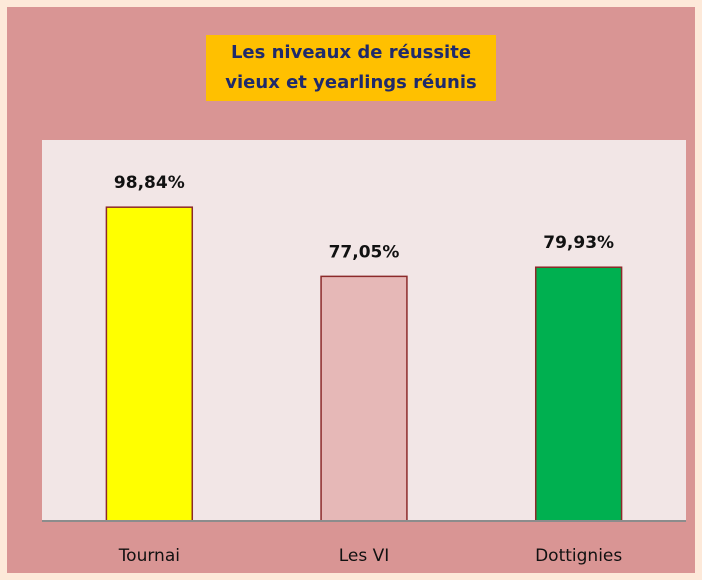 Image resolution: width=702 pixels, height=580 pixels. I want to click on data-label: 98,84%, so click(149, 183).